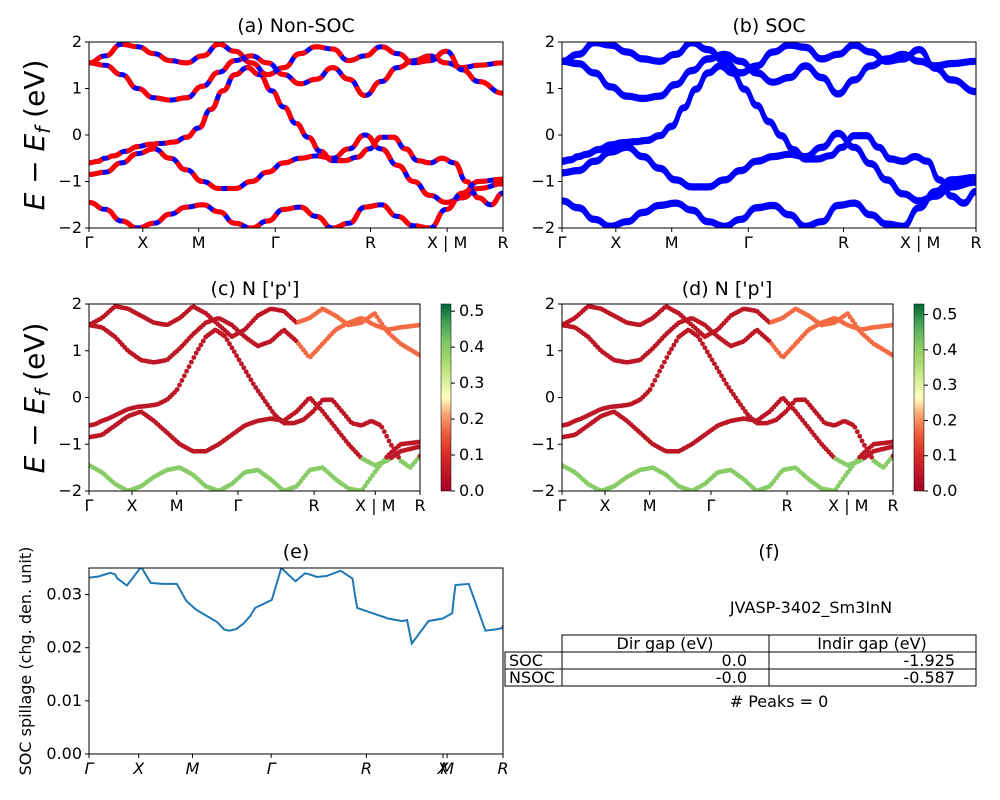 This screenshot has height=800, width=1000. I want to click on colorbar-gradient, so click(919, 397).